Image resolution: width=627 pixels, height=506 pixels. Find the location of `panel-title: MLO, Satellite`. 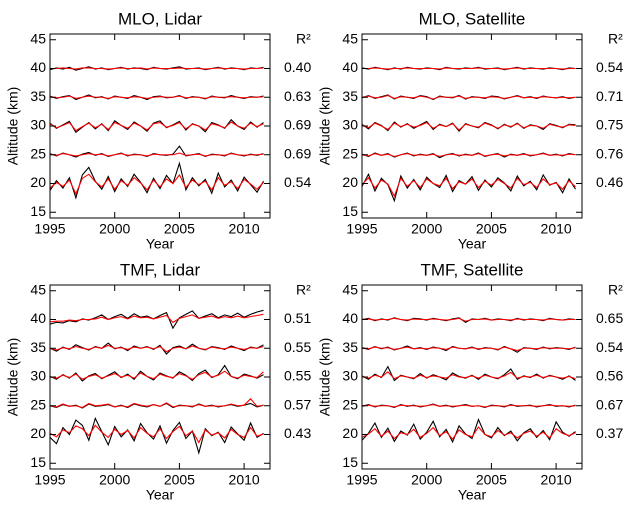

panel-title: MLO, Satellite is located at coordinates (472, 18).